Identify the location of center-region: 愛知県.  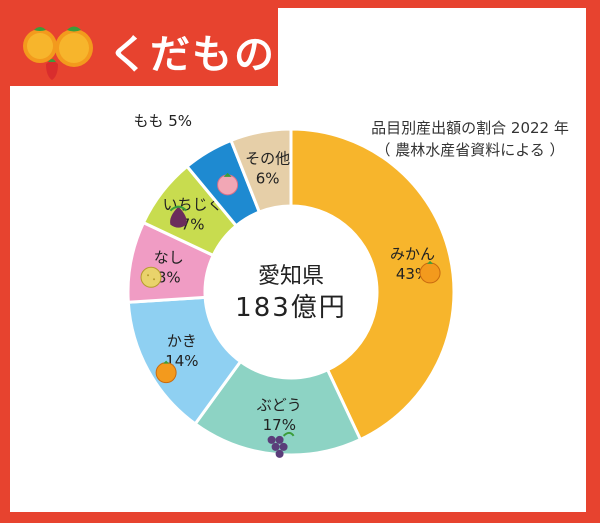
(290, 276).